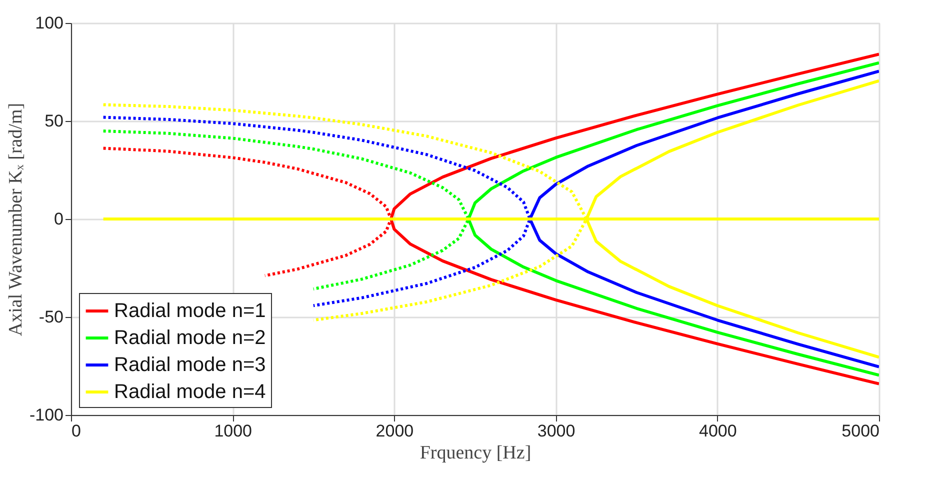 The height and width of the screenshot is (479, 938). Describe the element at coordinates (76, 431) in the screenshot. I see `x-tick-label: 0` at that location.